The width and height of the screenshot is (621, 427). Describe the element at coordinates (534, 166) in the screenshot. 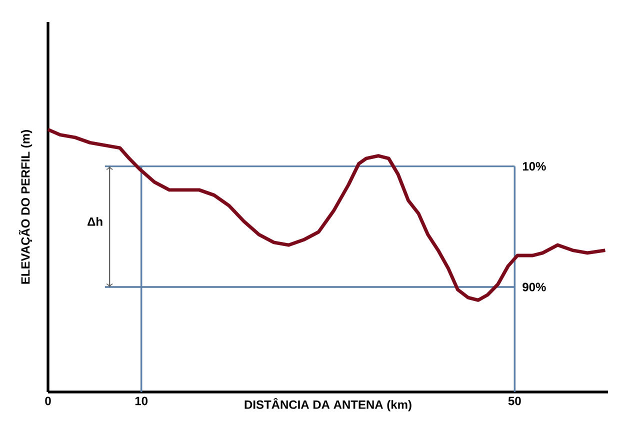

I see `annotation: 10%` at that location.